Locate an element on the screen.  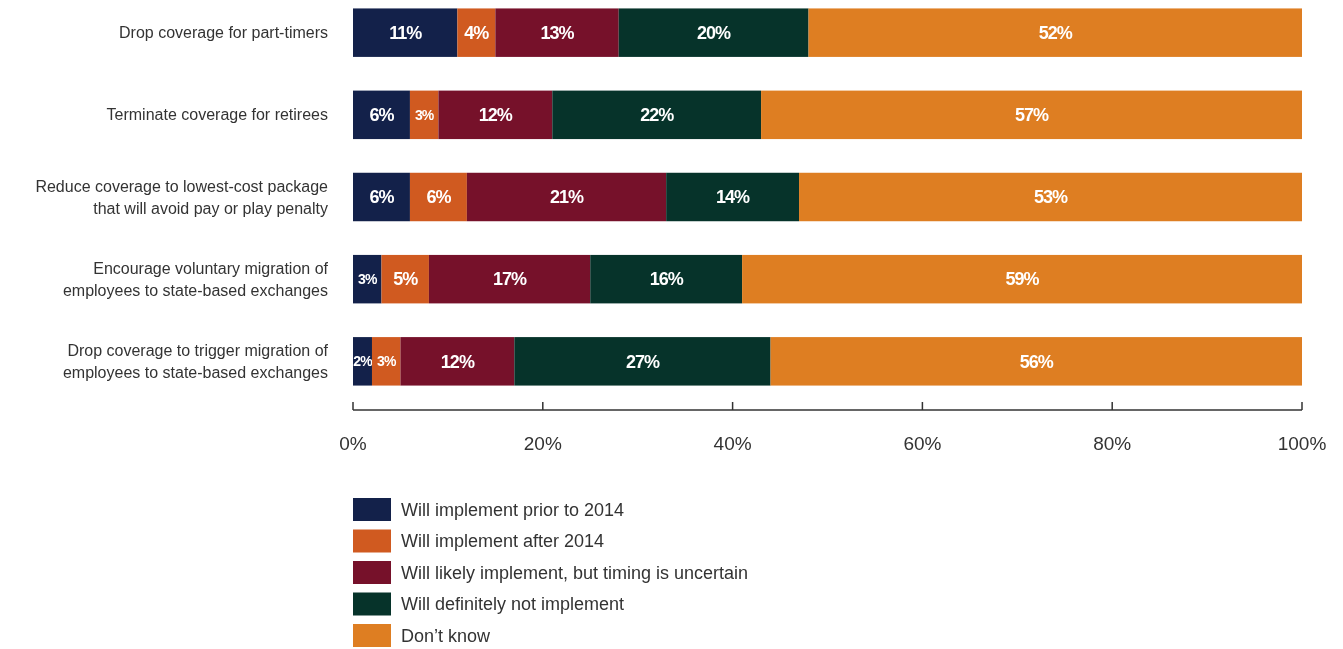
data-label: 56% is located at coordinates (1036, 361).